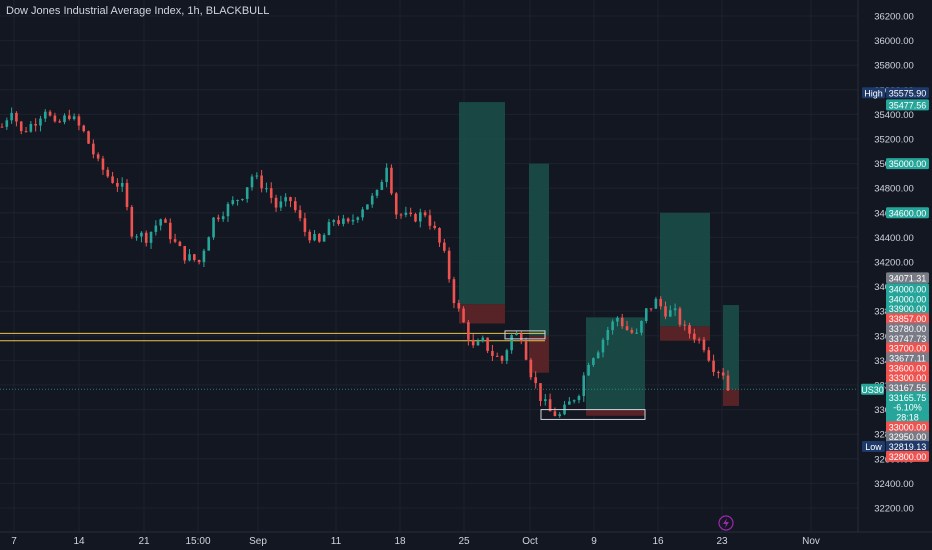 This screenshot has width=932, height=550. Describe the element at coordinates (894, 66) in the screenshot. I see `y-tick-label: 35800.00` at that location.